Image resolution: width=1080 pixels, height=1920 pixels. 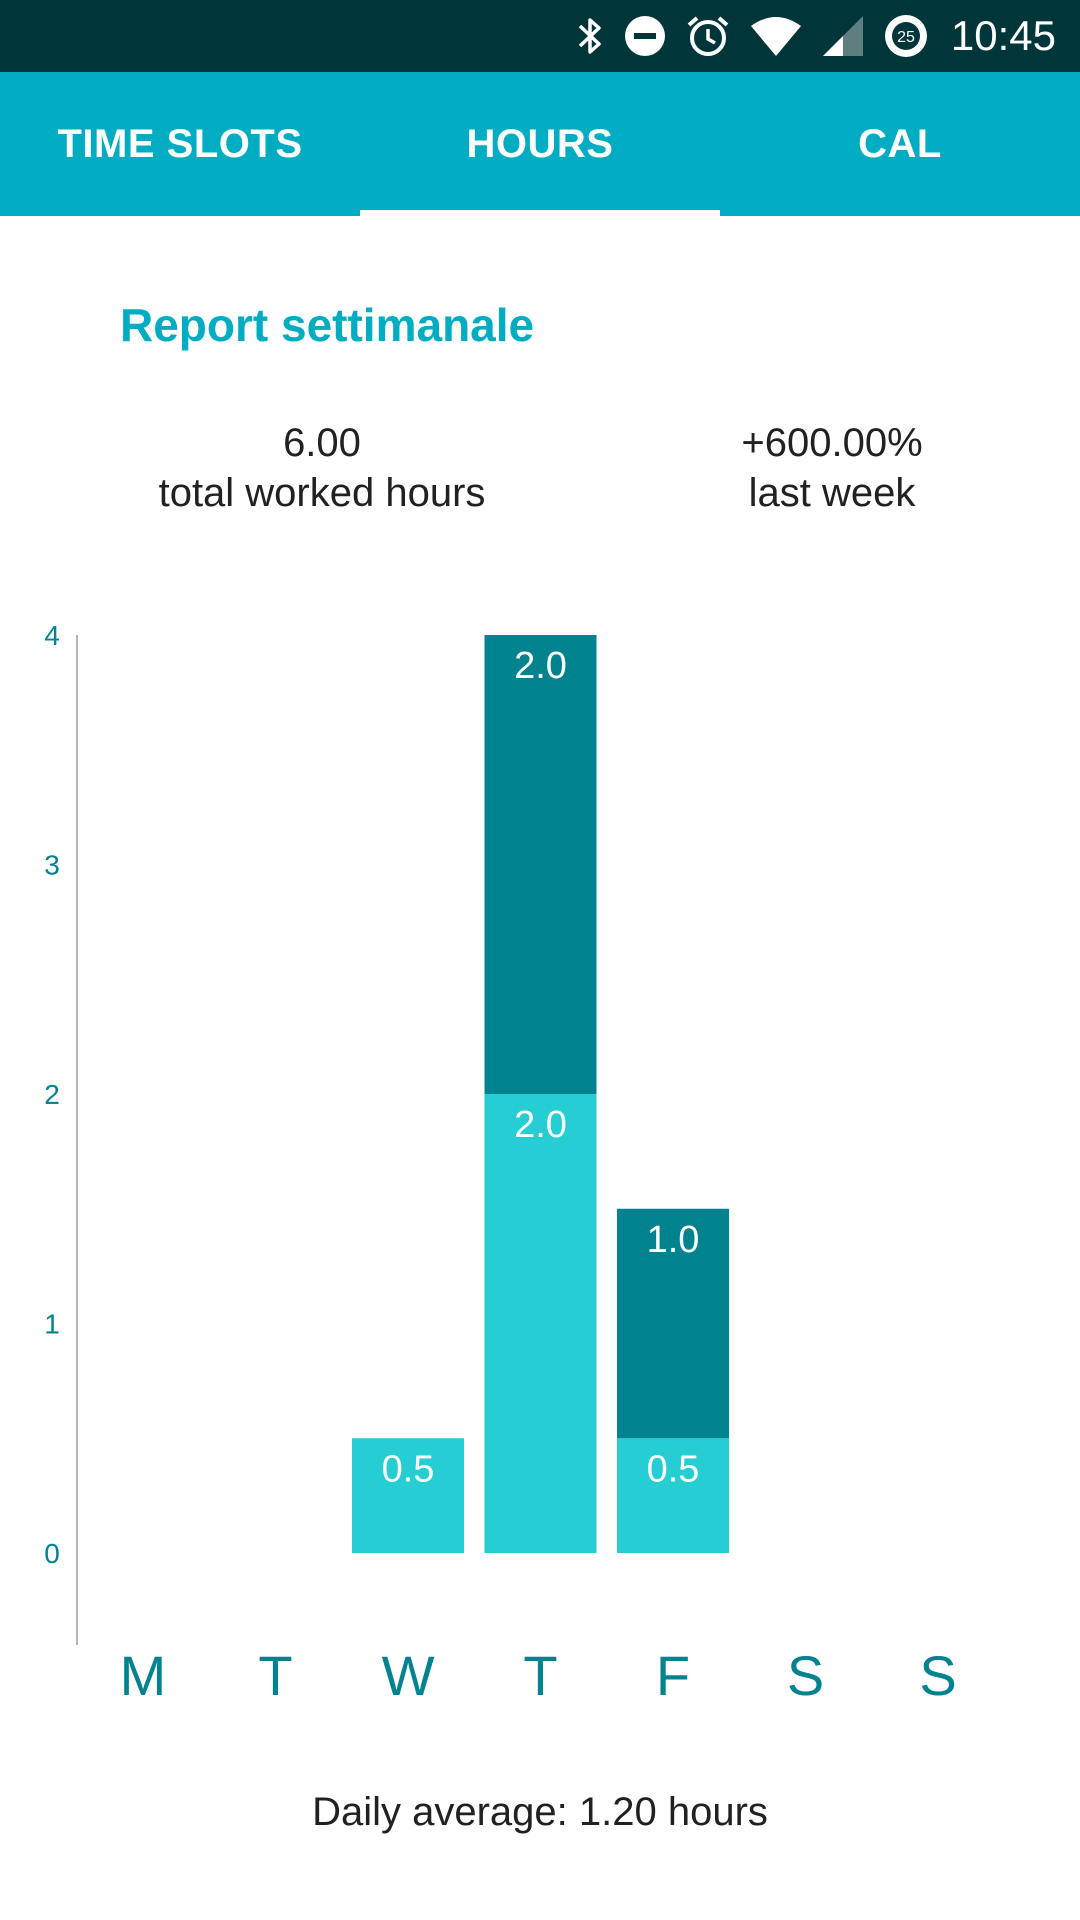 What do you see at coordinates (590, 36) in the screenshot?
I see `bluetooth-icon` at bounding box center [590, 36].